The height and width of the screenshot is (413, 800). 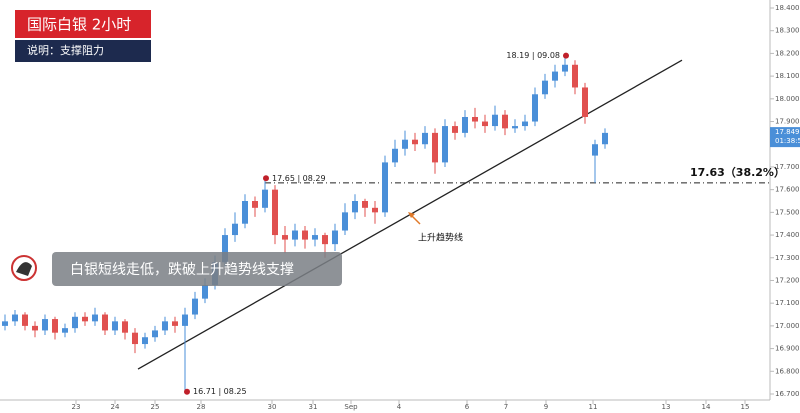 What do you see at coordinates (787, 31) in the screenshot?
I see `y-tick-label: 18.300` at bounding box center [787, 31].